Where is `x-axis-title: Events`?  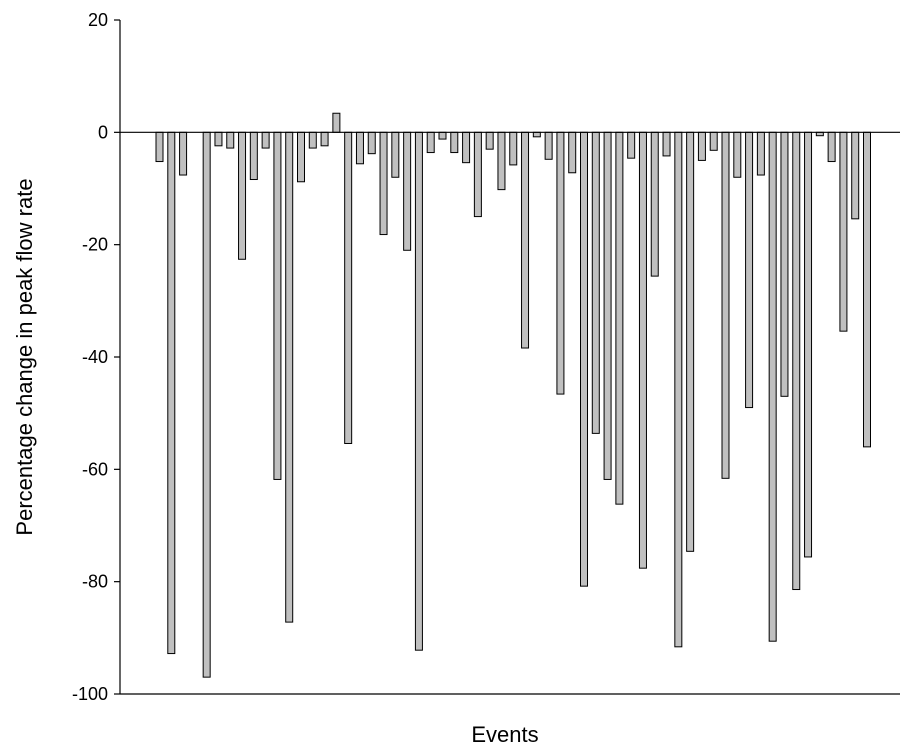
x-axis-title: Events is located at coordinates (504, 734).